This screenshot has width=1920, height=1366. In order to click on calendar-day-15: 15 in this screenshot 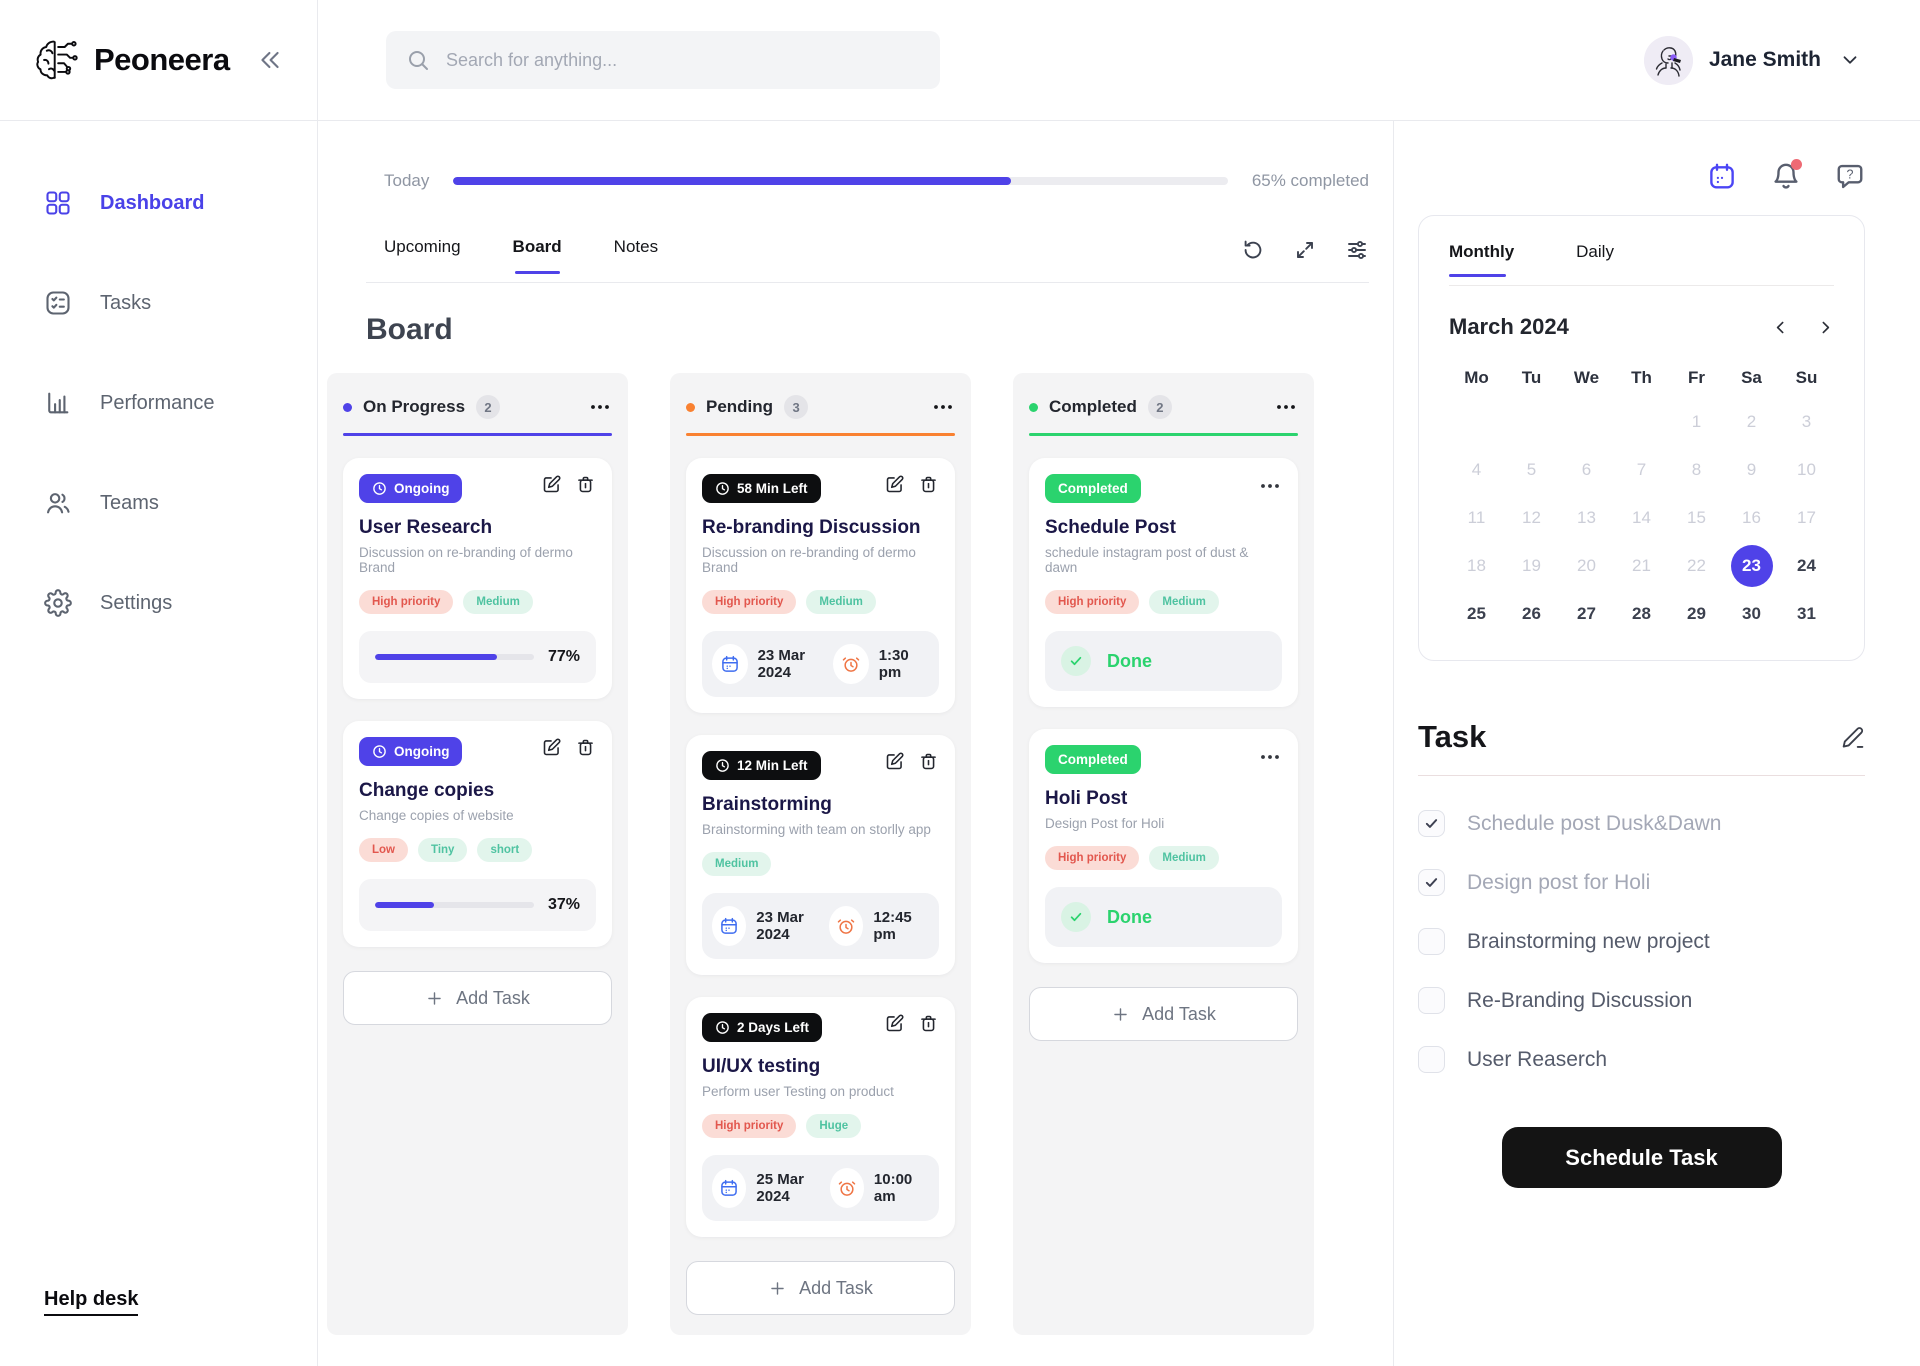, I will do `click(1696, 518)`.